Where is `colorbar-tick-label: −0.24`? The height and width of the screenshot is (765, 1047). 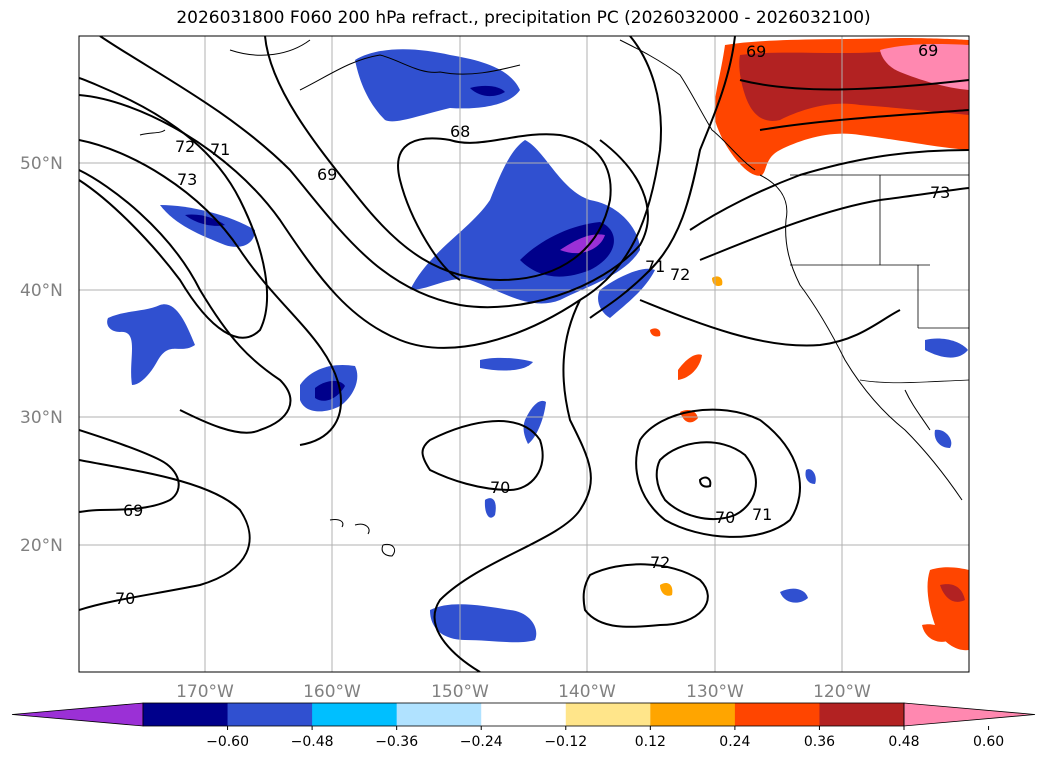
colorbar-tick-label: −0.24 is located at coordinates (481, 742).